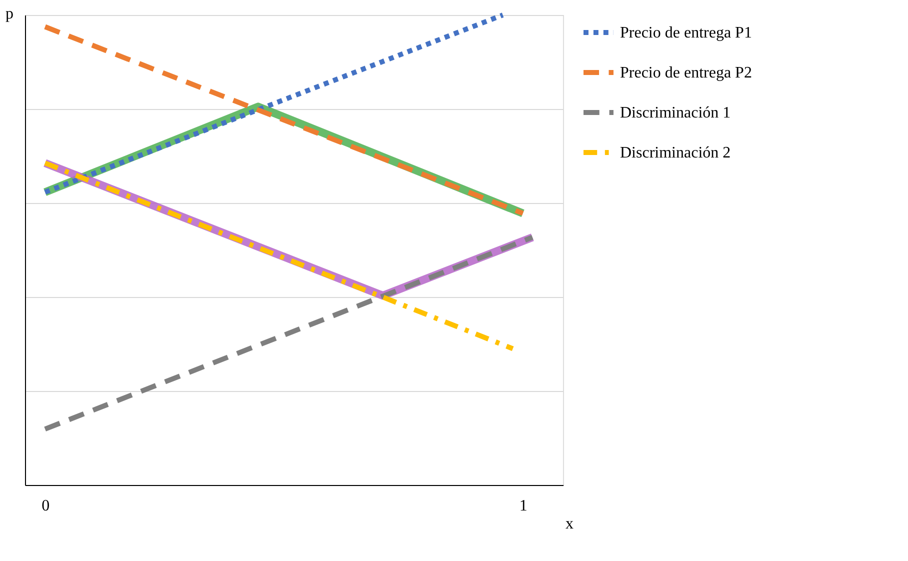 This screenshot has width=908, height=561. Describe the element at coordinates (570, 524) in the screenshot. I see `x-axis-title: x` at that location.